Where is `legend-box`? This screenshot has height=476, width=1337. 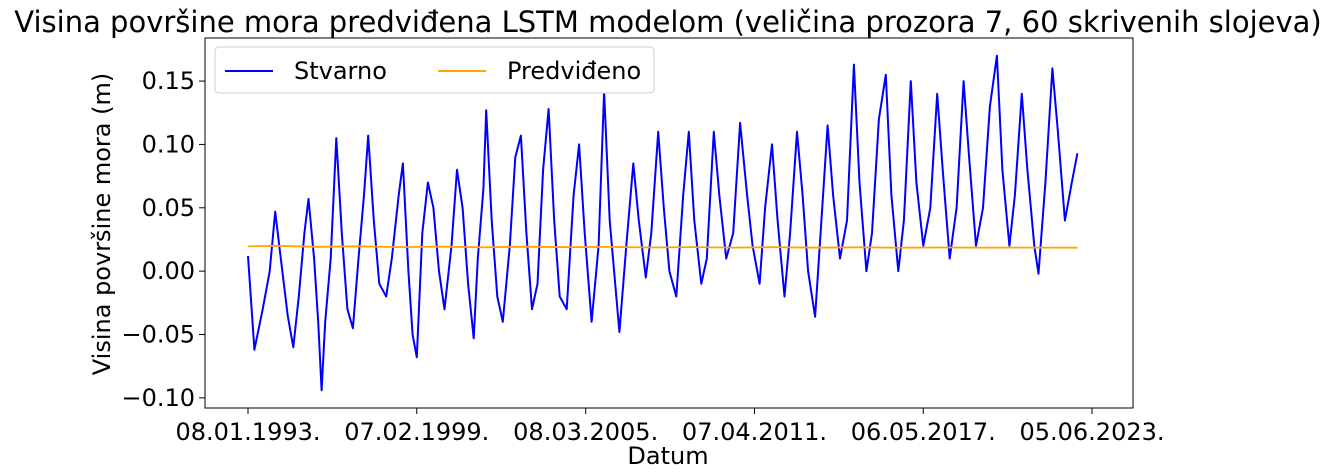
legend-box is located at coordinates (434, 70).